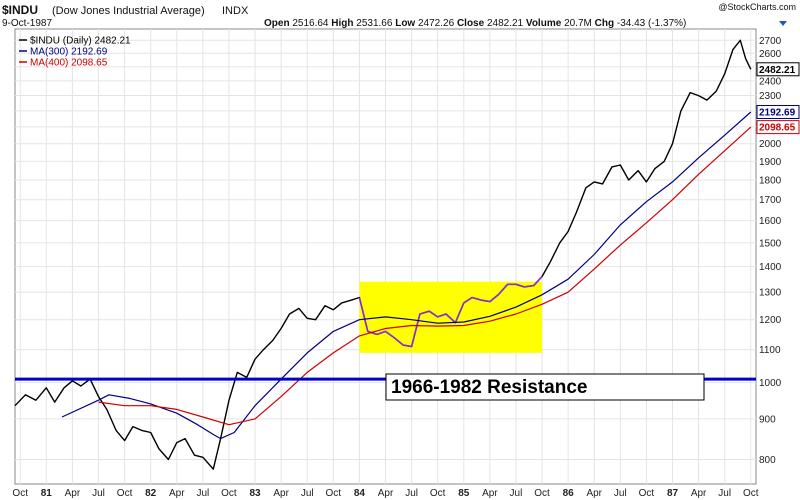  What do you see at coordinates (651, 23) in the screenshot?
I see `chg-value: -34.43 (-1.37%)` at bounding box center [651, 23].